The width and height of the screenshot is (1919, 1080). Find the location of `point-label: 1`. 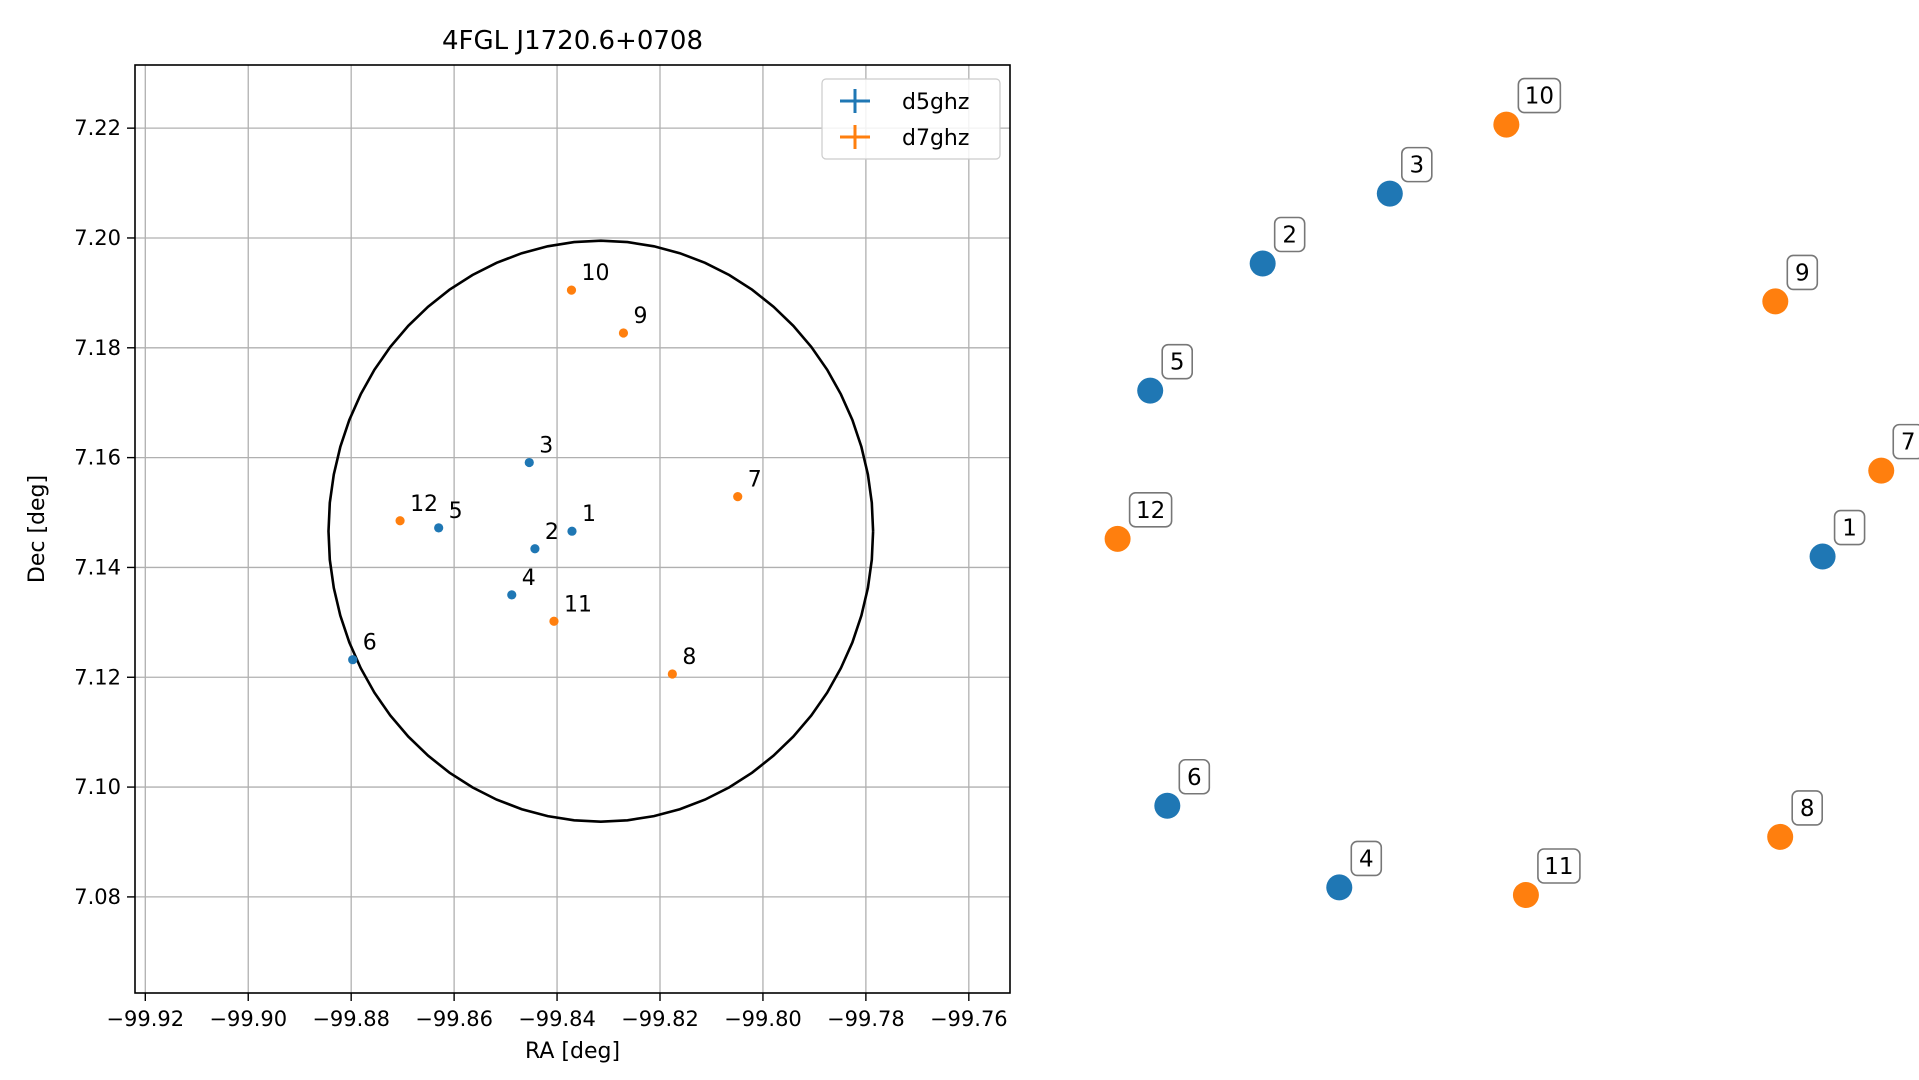

point-label: 1 is located at coordinates (589, 514).